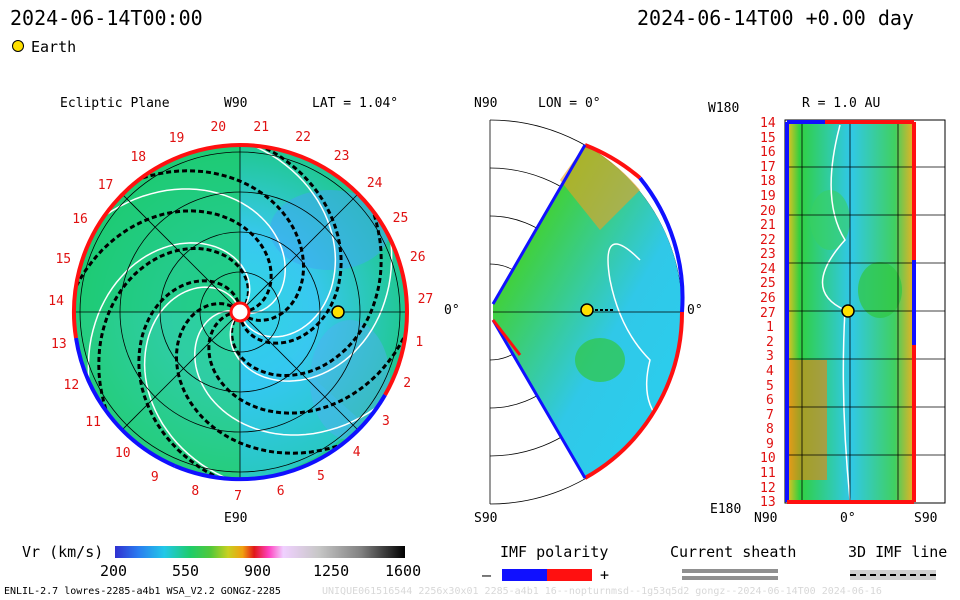 This screenshot has height=600, width=960. I want to click on radial-y-label-9: 9, so click(770, 444).